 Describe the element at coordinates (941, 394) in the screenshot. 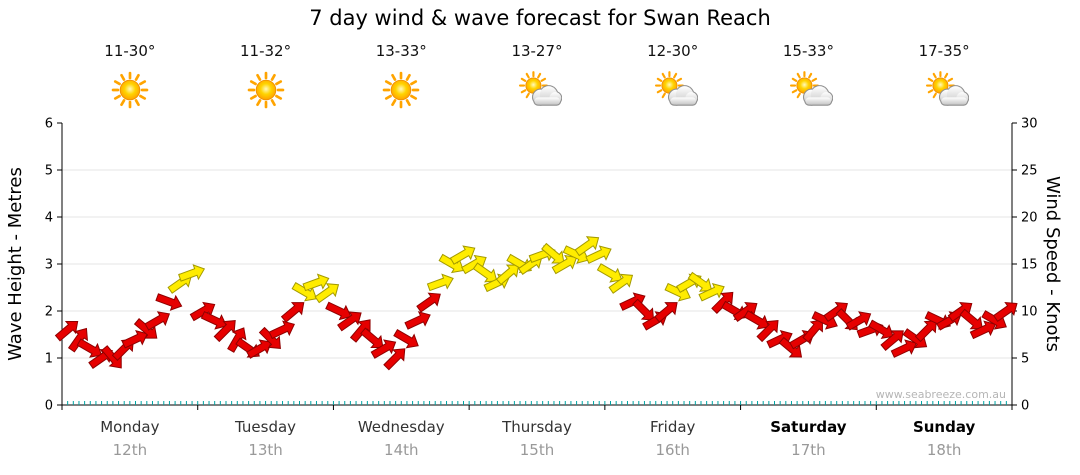

I see `watermark: www.seabreeze.com.au` at that location.